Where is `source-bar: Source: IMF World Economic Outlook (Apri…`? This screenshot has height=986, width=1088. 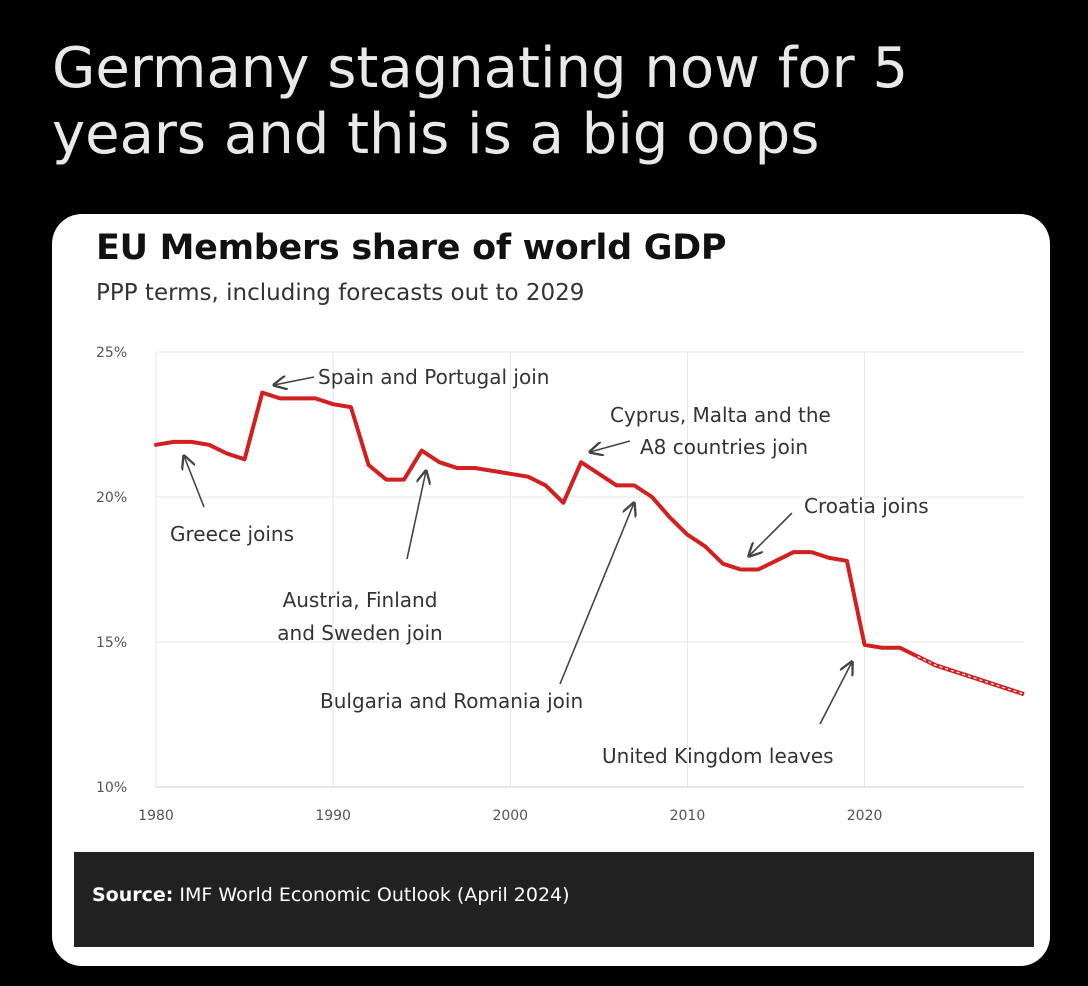 source-bar: Source: IMF World Economic Outlook (Apri… is located at coordinates (554, 899).